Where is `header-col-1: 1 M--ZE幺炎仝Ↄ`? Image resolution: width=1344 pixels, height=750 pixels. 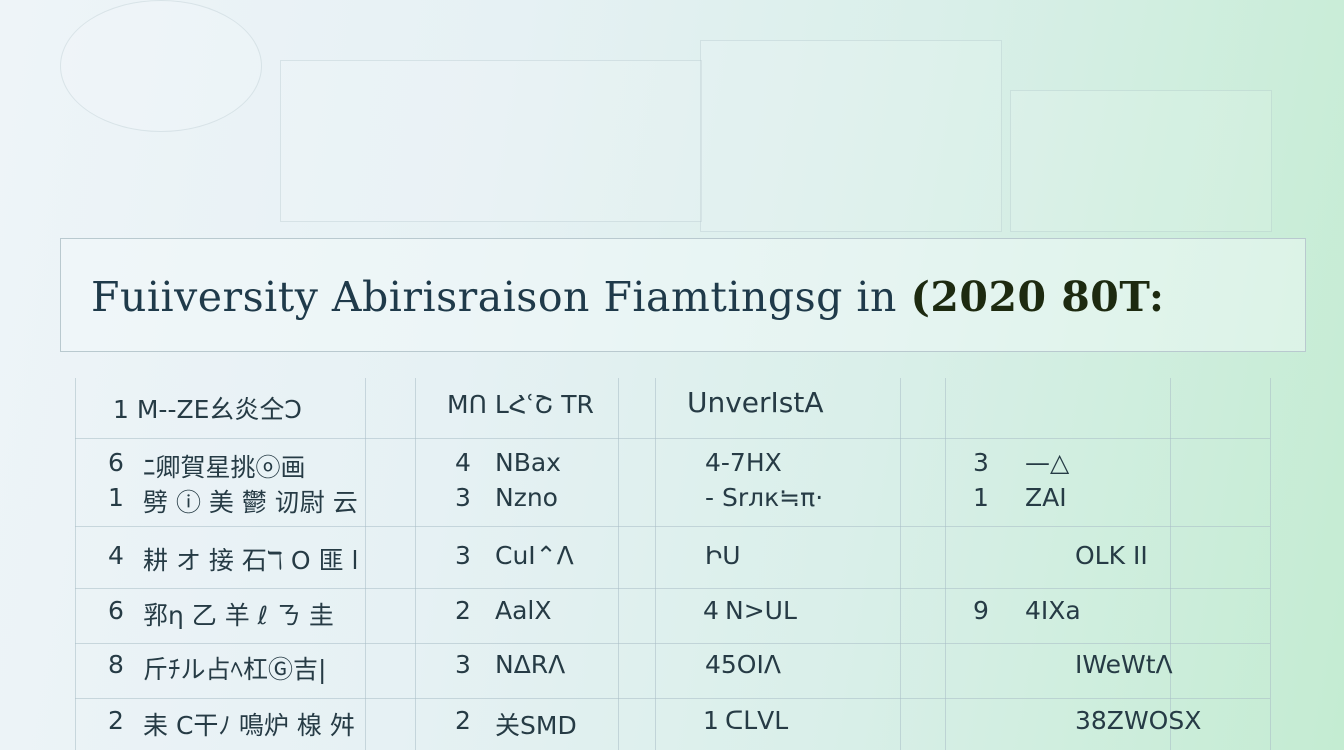
header-col-1: 1 M--ZE幺炎仝Ↄ is located at coordinates (207, 409).